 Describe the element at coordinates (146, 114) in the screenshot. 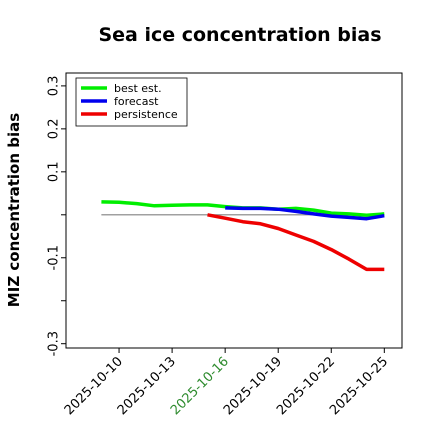

I see `legend-label: persistence` at that location.